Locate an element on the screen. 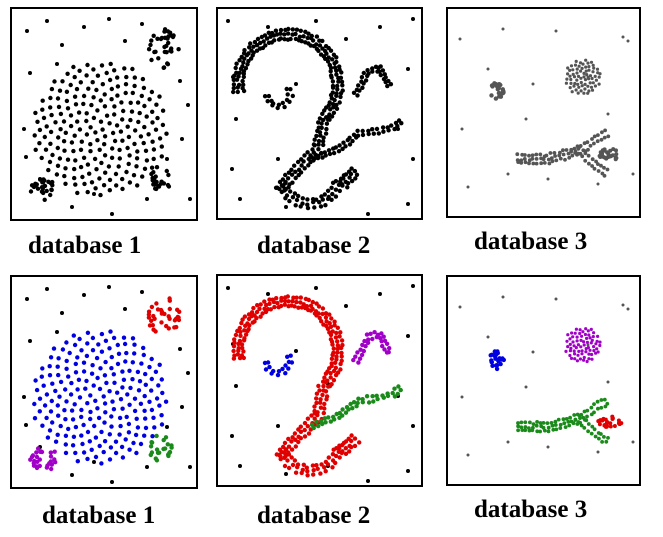  cluster-small-blob-point is located at coordinates (491, 95).